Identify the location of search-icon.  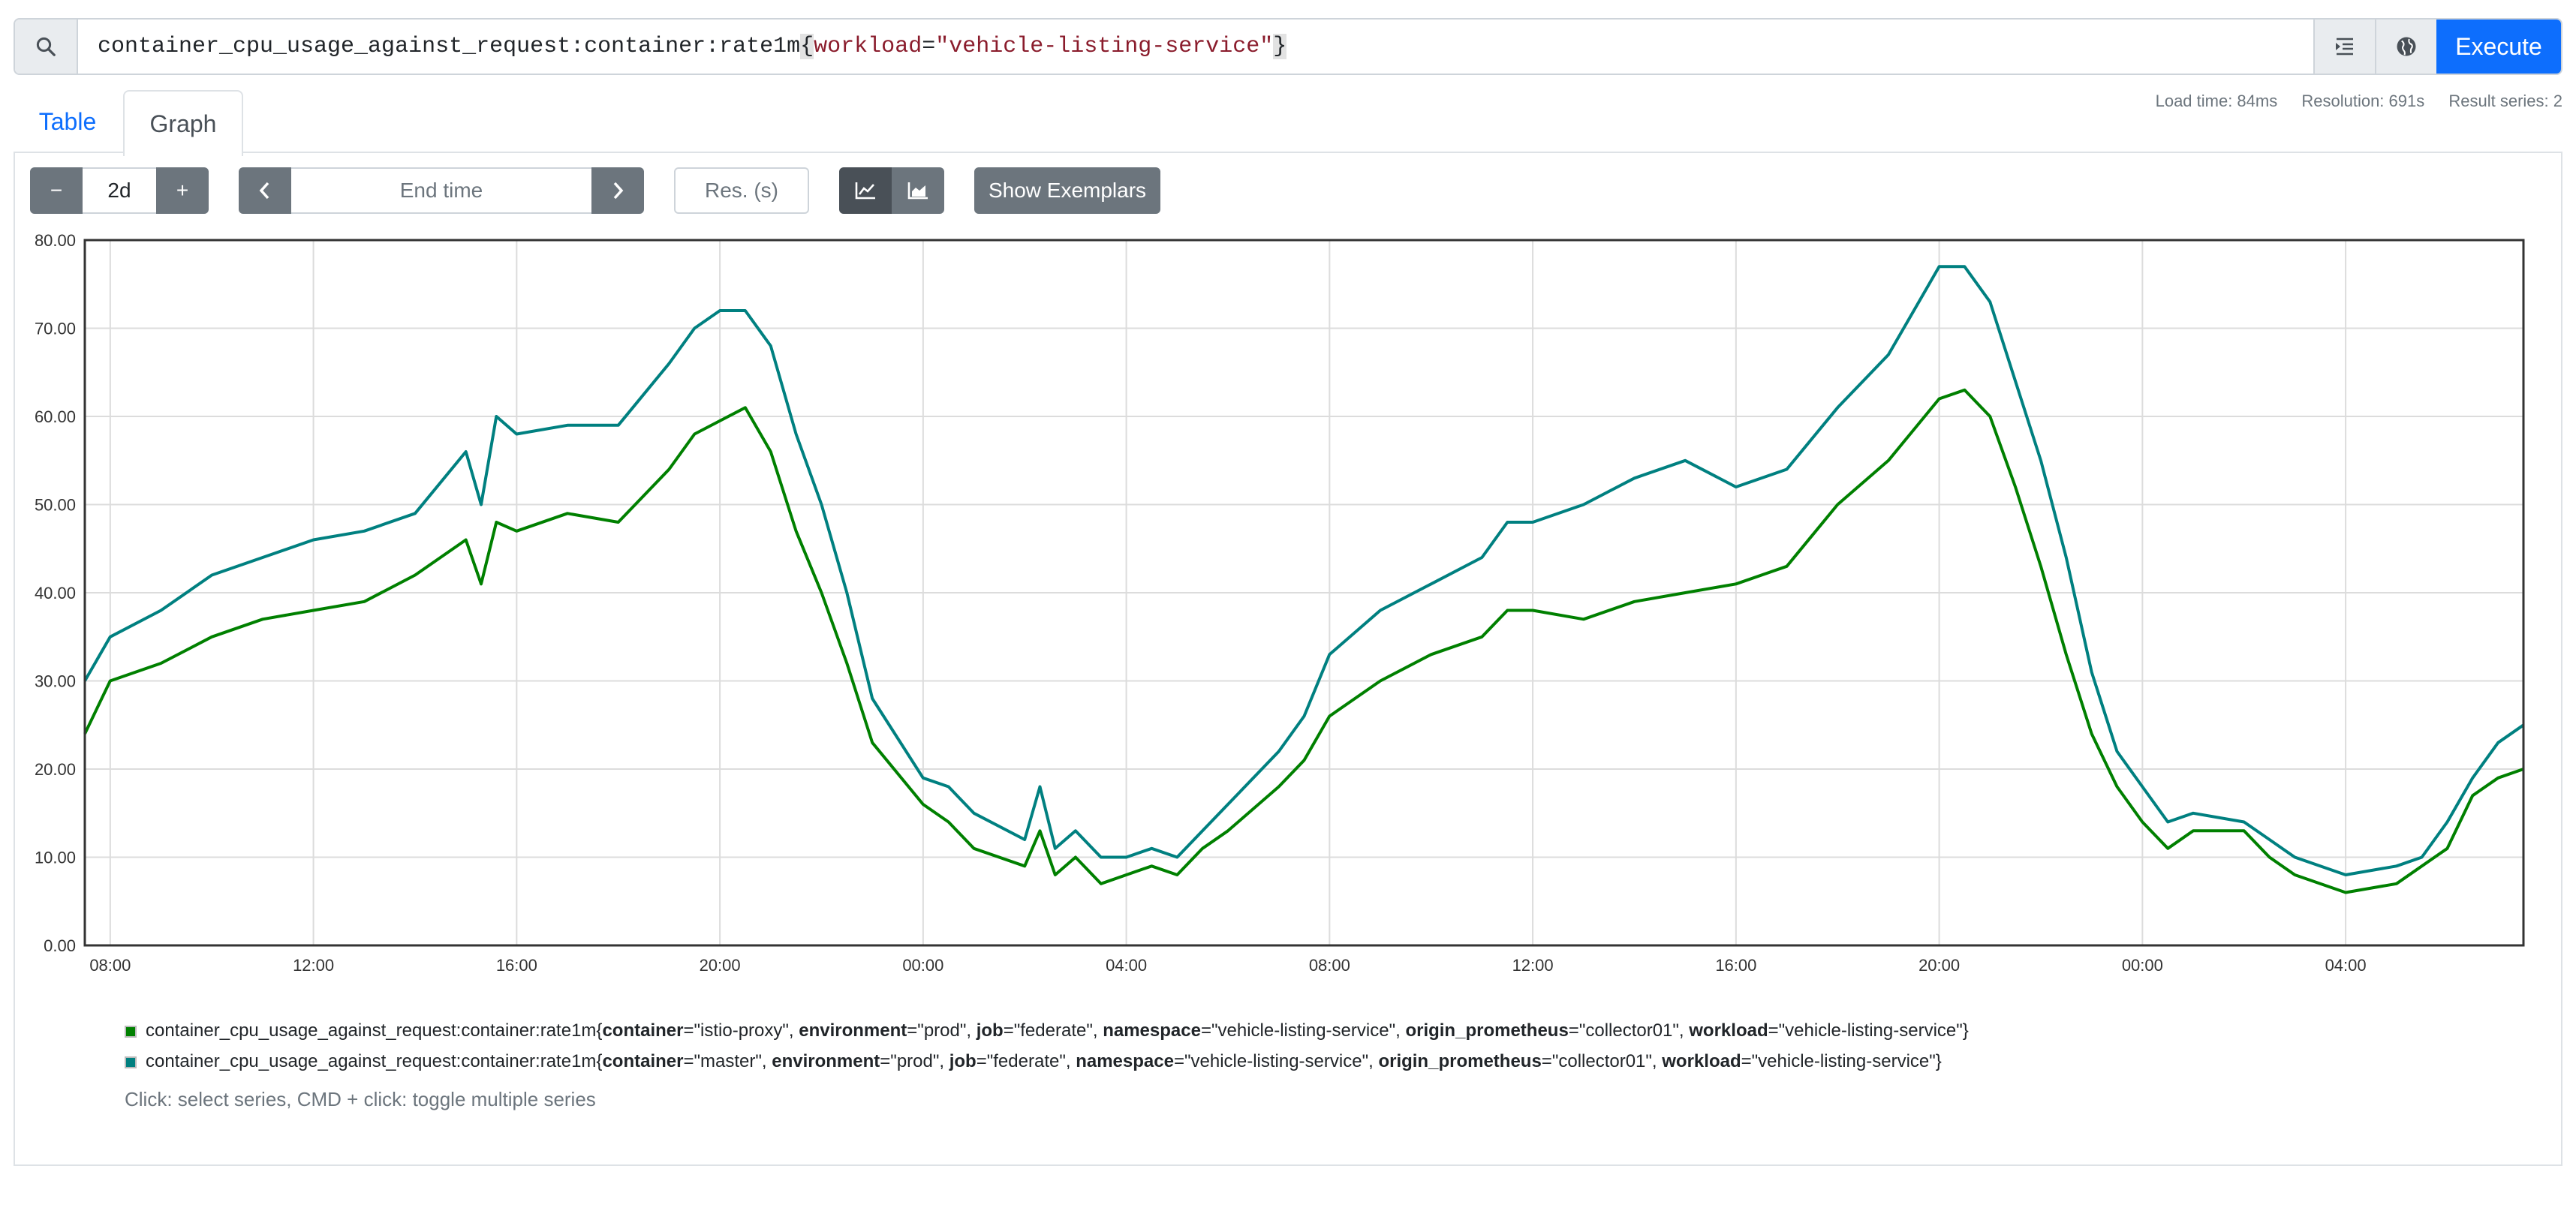
(46, 47).